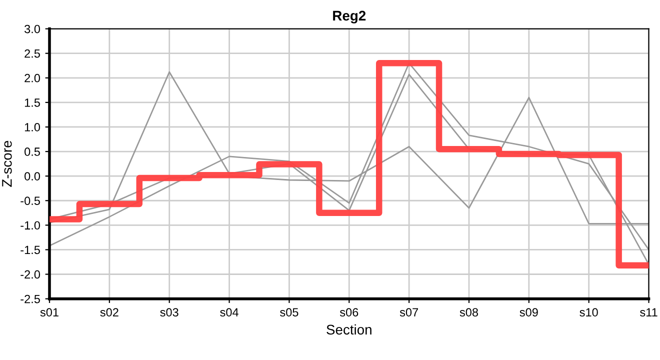 The width and height of the screenshot is (660, 360). Describe the element at coordinates (289, 312) in the screenshot. I see `x-tick-label: s05` at that location.